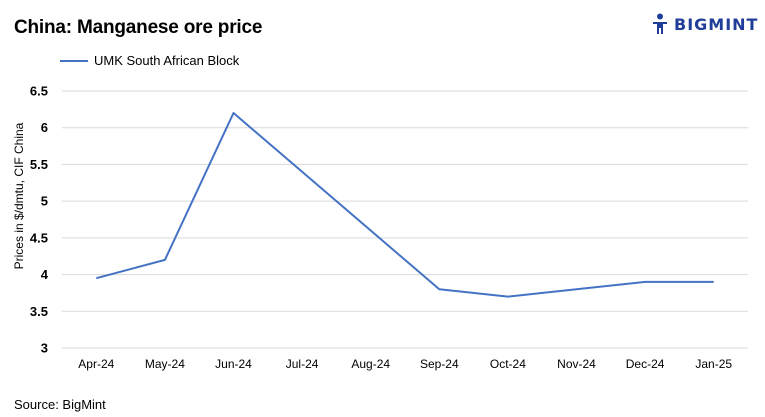 The image size is (765, 417). I want to click on x-tick-label: Apr-24, so click(96, 364).